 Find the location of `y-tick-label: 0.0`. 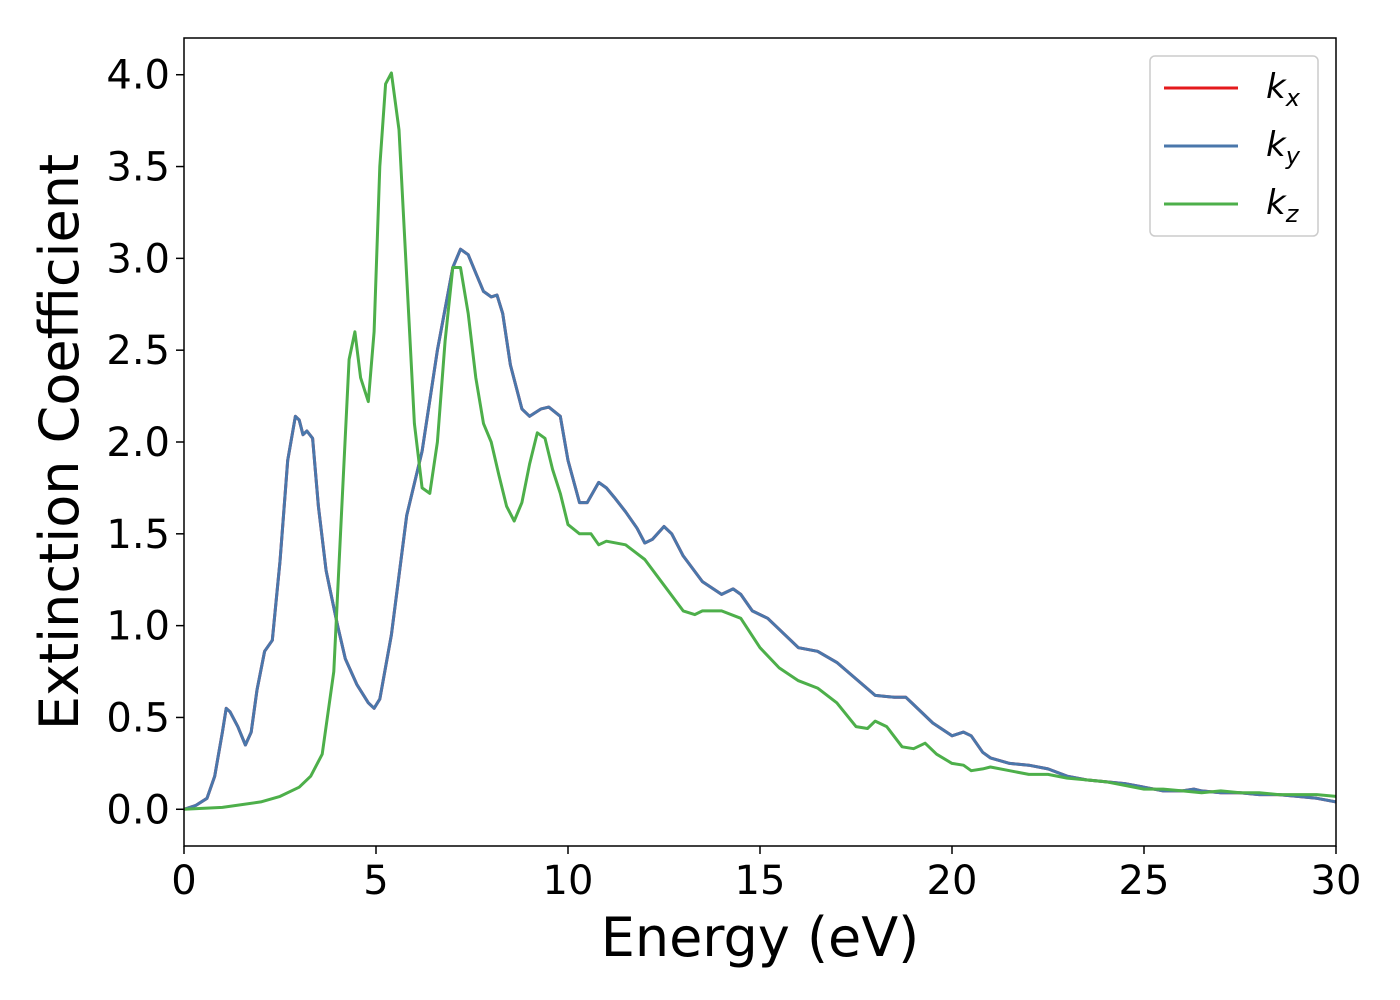

y-tick-label: 0.0 is located at coordinates (138, 810).